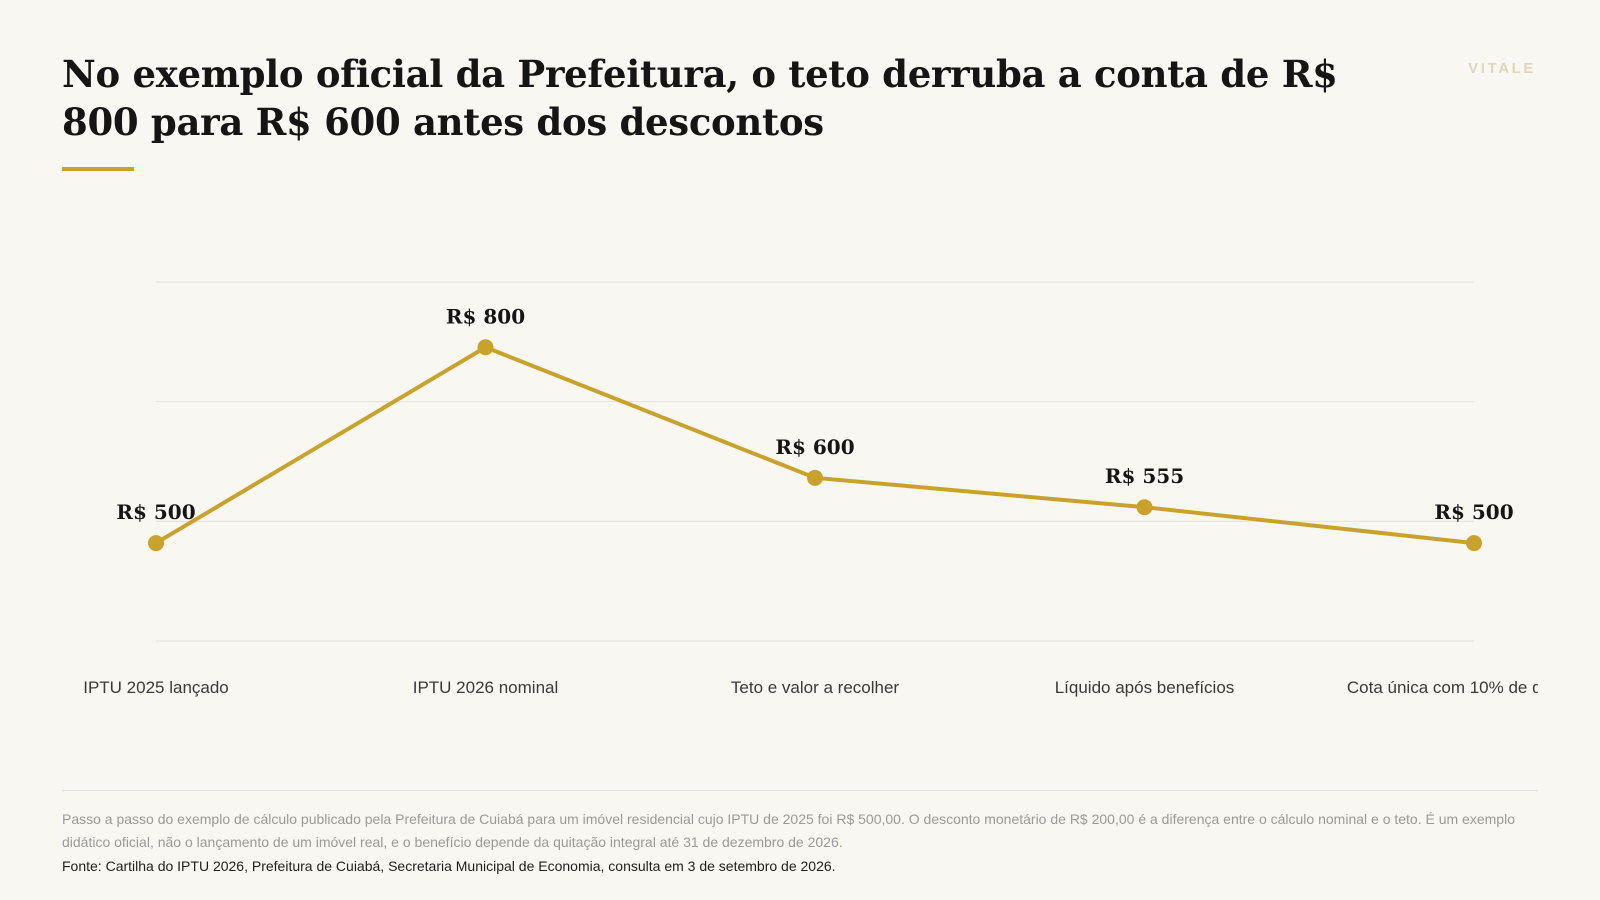 The image size is (1600, 900). What do you see at coordinates (485, 316) in the screenshot?
I see `data-label: R$ 800` at bounding box center [485, 316].